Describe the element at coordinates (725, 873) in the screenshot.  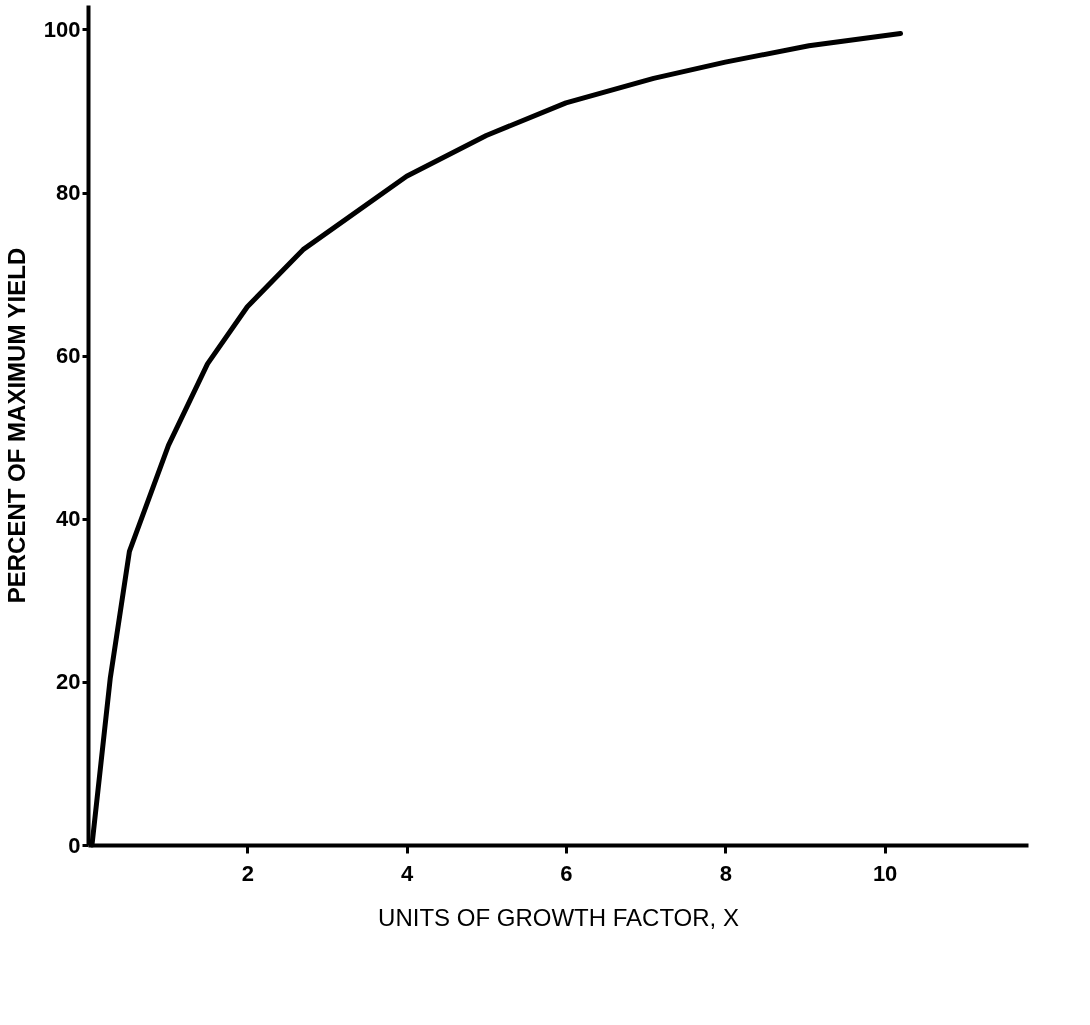
I see `x-tick-label: 8` at that location.